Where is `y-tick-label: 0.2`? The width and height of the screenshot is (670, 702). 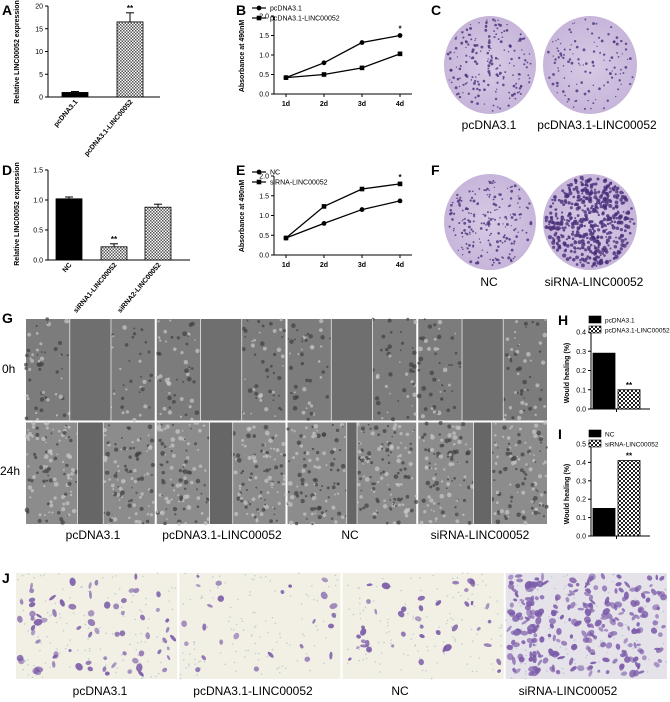
y-tick-label: 0.2 is located at coordinates (581, 500).